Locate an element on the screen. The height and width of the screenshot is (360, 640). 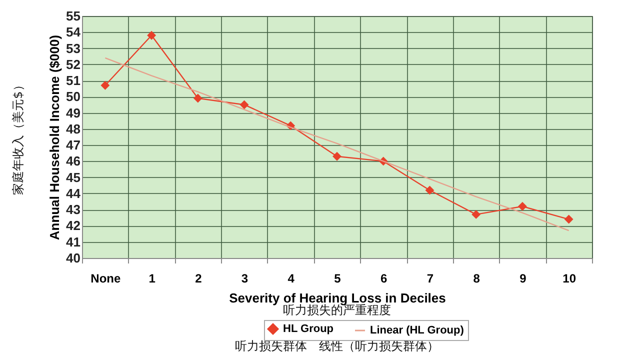
y-tick-label: 52 is located at coordinates (73, 64).